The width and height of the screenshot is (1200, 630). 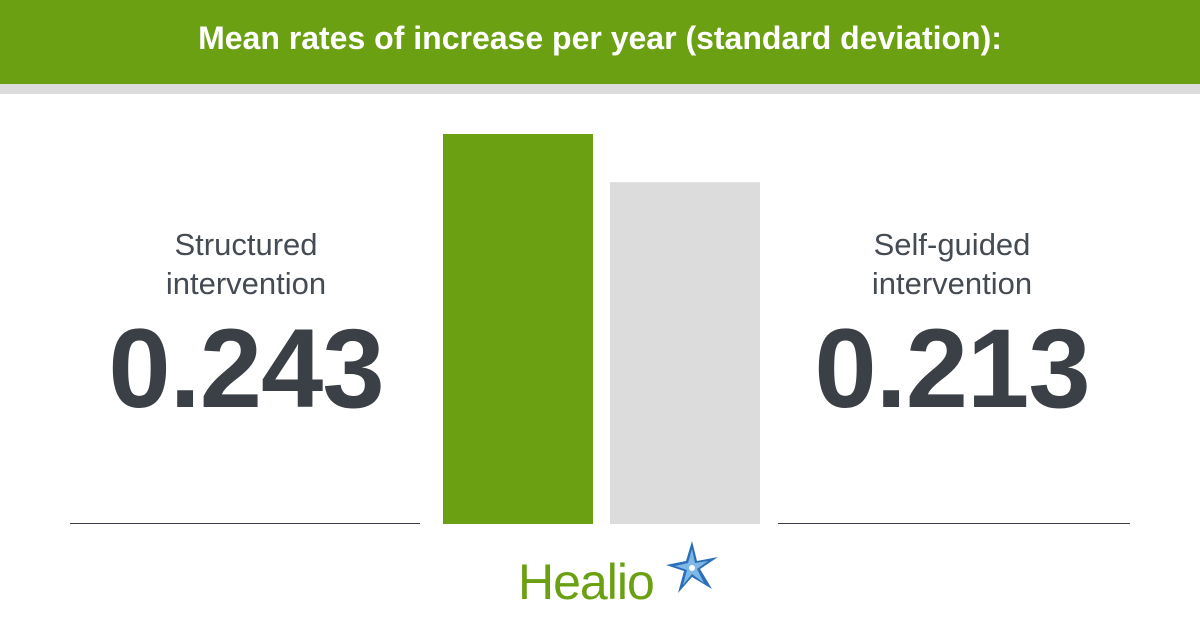 I want to click on baseline-right, so click(x=954, y=523).